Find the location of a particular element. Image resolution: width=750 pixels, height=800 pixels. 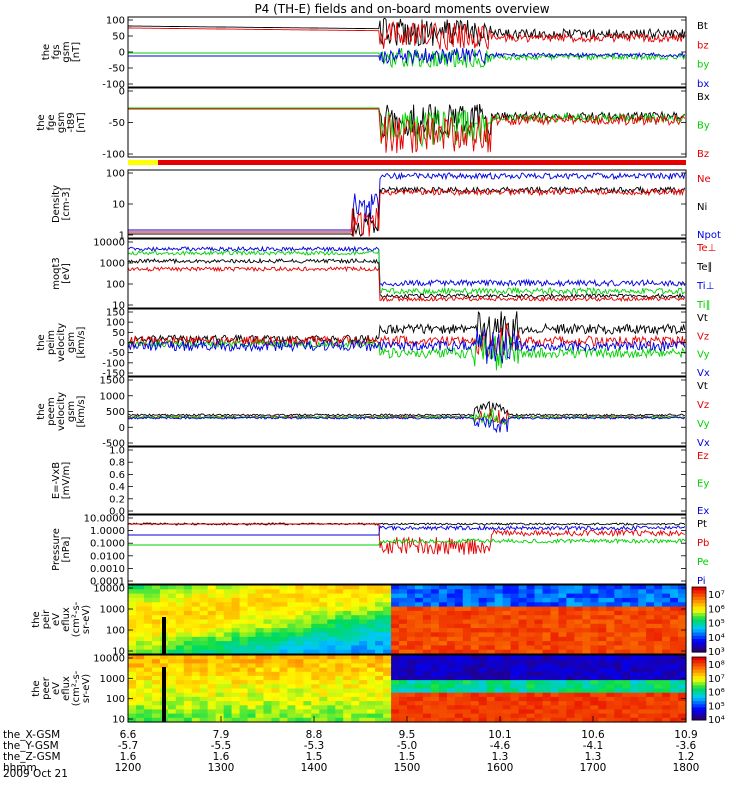

legend-entry: Vt is located at coordinates (702, 386).